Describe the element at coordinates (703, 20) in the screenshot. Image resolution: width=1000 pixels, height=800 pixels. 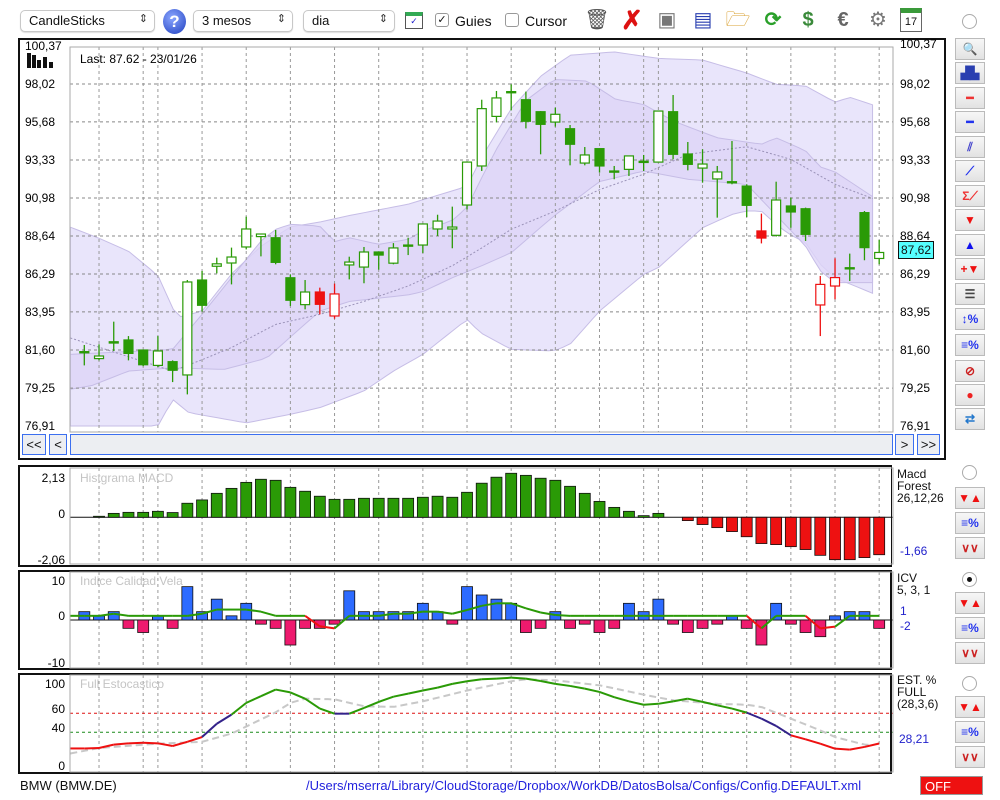
I see `save-icon: ▤` at that location.